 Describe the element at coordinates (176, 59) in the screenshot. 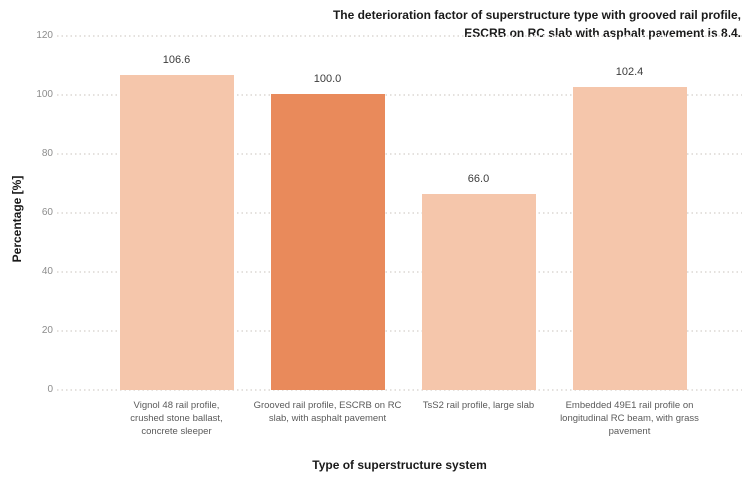

I see `bar-value-label-1: 106.6` at that location.